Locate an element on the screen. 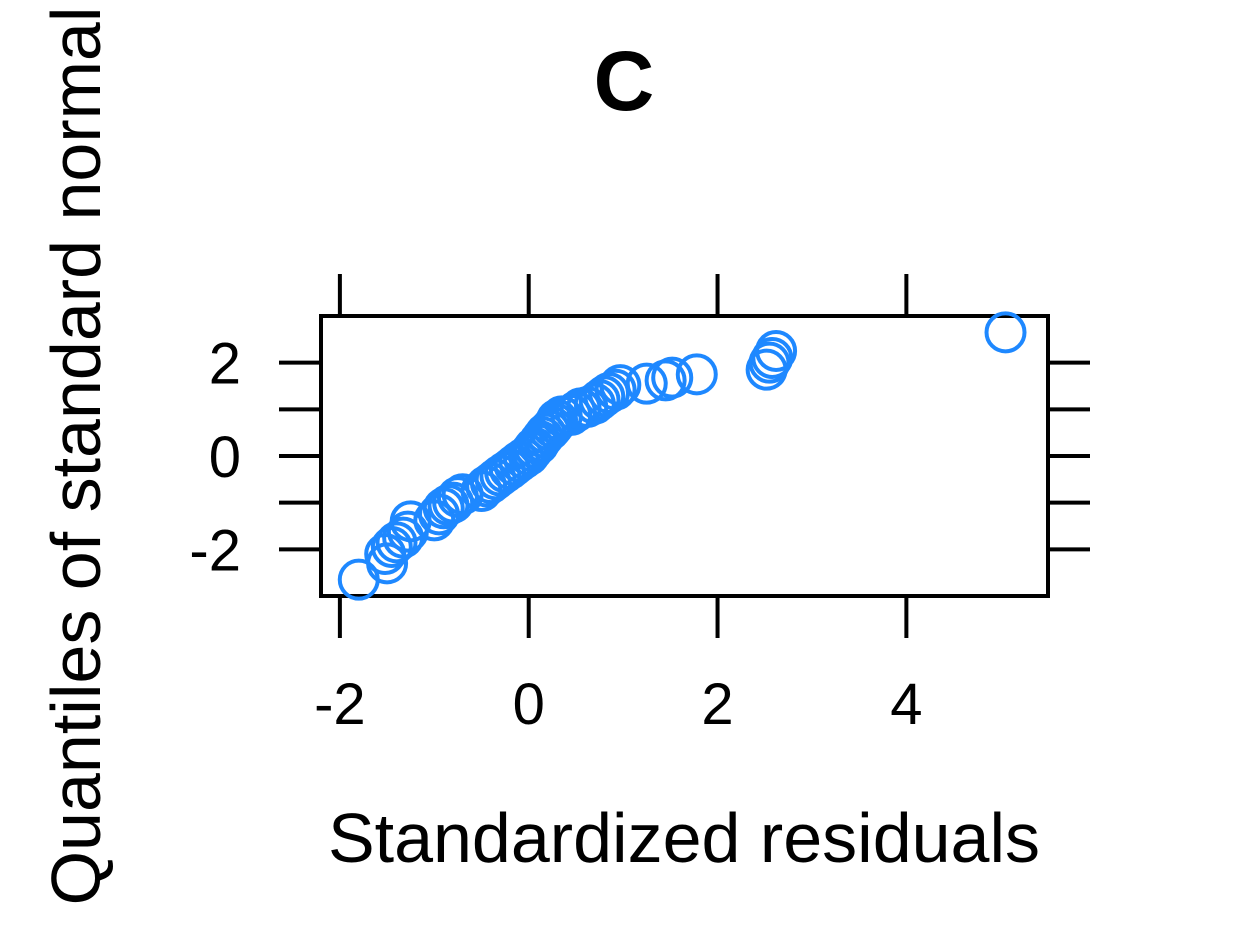 This screenshot has height=950, width=1250. y-tick-label: -2 is located at coordinates (215, 550).